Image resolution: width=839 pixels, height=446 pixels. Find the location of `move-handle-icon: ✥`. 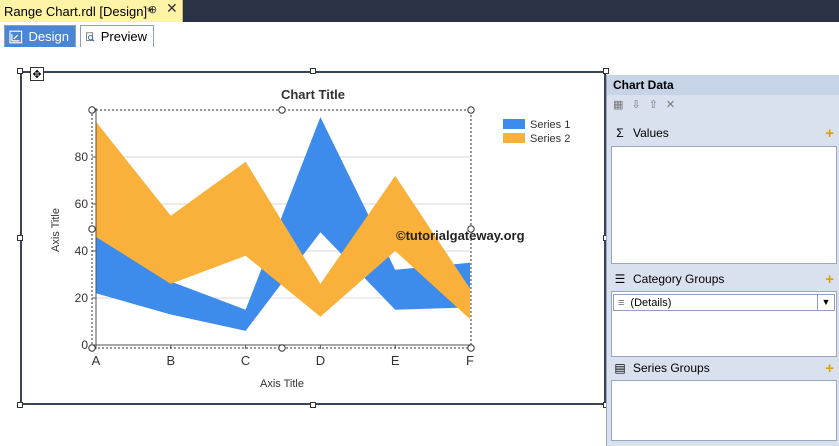

move-handle-icon: ✥ is located at coordinates (37, 74).